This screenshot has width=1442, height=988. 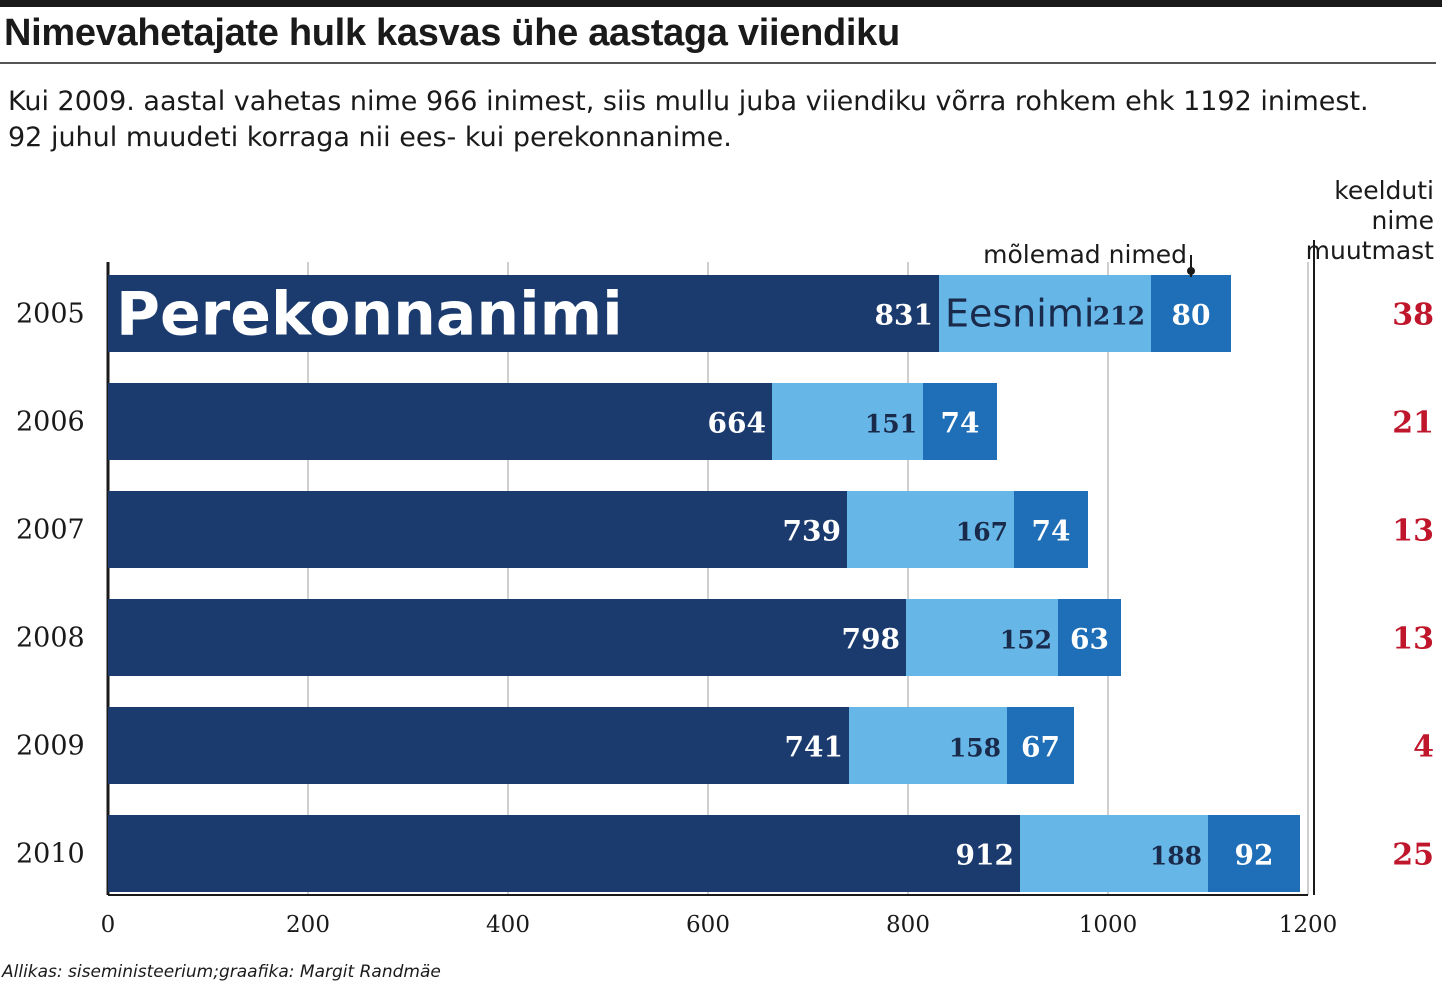 I want to click on value-label: 741, so click(x=814, y=747).